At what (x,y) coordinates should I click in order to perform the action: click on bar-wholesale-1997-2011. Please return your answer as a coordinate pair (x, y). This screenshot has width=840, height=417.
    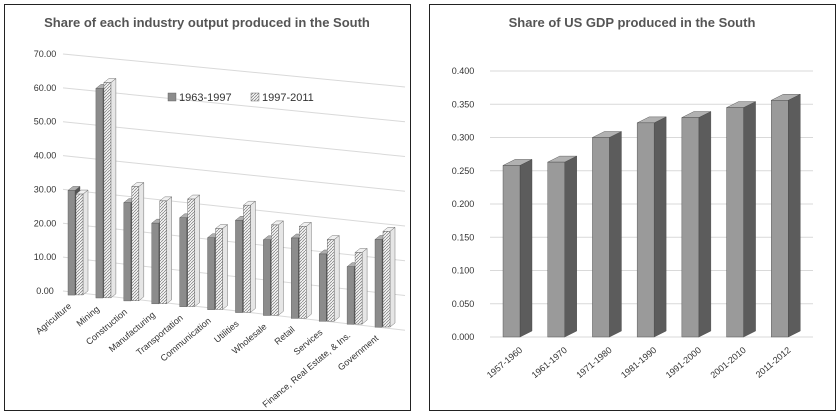
    Looking at the image, I should click on (277, 268).